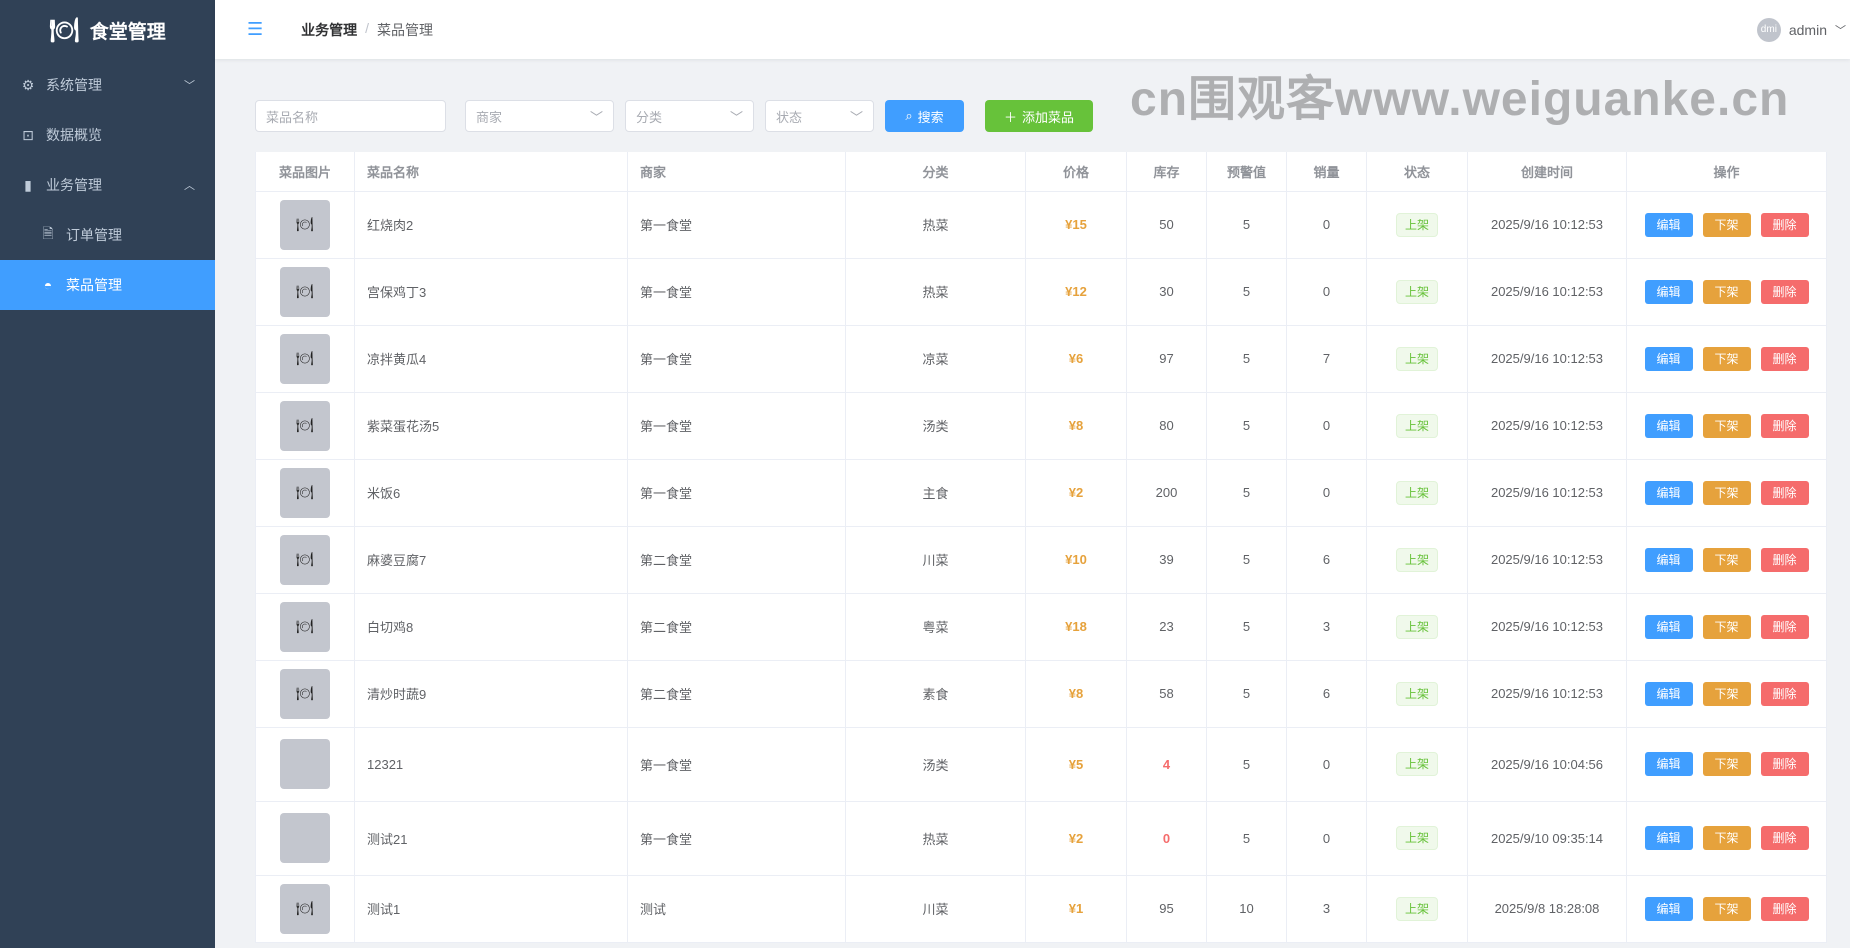 The image size is (1850, 948). What do you see at coordinates (1326, 693) in the screenshot?
I see `sales: 6` at bounding box center [1326, 693].